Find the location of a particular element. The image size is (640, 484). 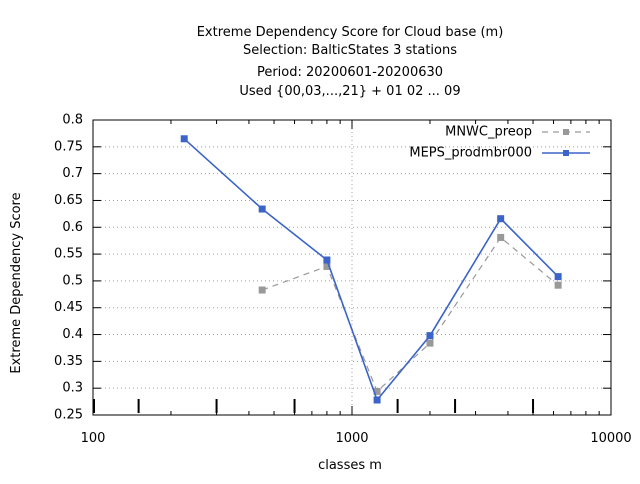

legend: MNWC_preop MEPS_prodmbr000 is located at coordinates (499, 143).